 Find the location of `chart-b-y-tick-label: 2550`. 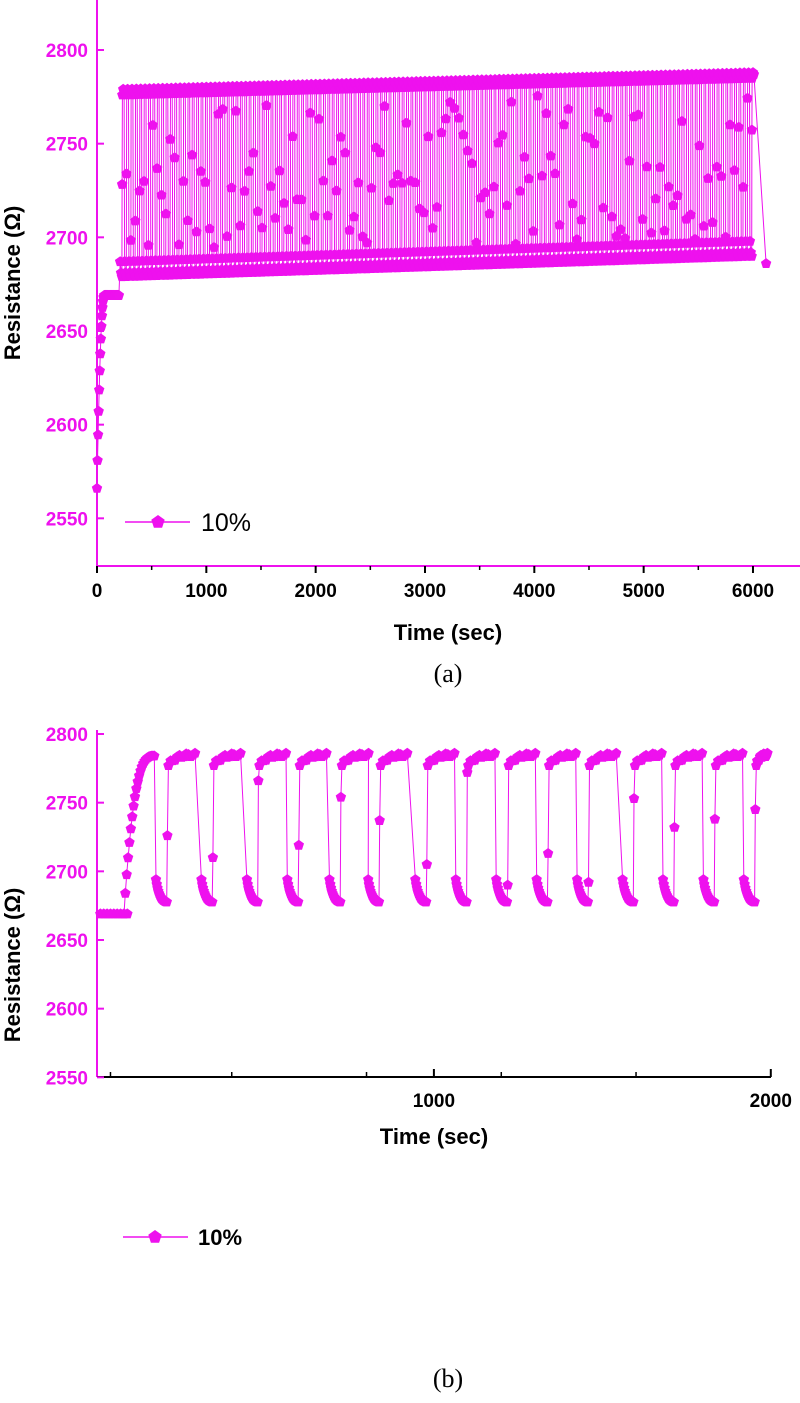

chart-b-y-tick-label: 2550 is located at coordinates (67, 1078).